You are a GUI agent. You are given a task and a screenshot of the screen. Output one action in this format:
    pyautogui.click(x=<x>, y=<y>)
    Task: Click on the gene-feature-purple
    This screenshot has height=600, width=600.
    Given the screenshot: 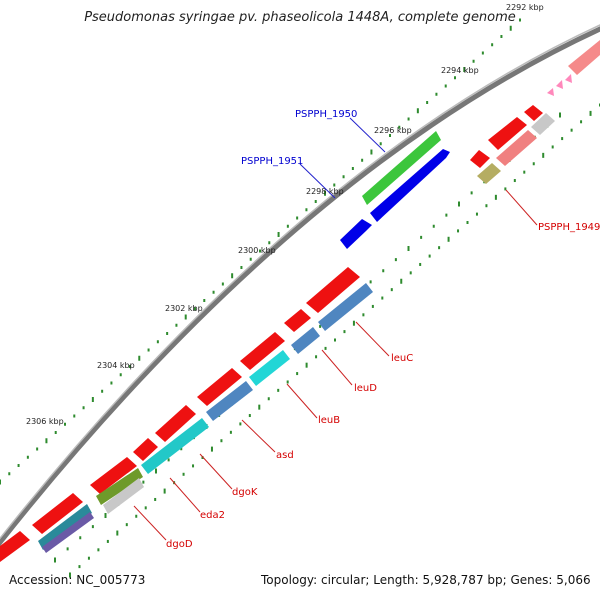 What is the action you would take?
    pyautogui.click(x=68, y=532)
    